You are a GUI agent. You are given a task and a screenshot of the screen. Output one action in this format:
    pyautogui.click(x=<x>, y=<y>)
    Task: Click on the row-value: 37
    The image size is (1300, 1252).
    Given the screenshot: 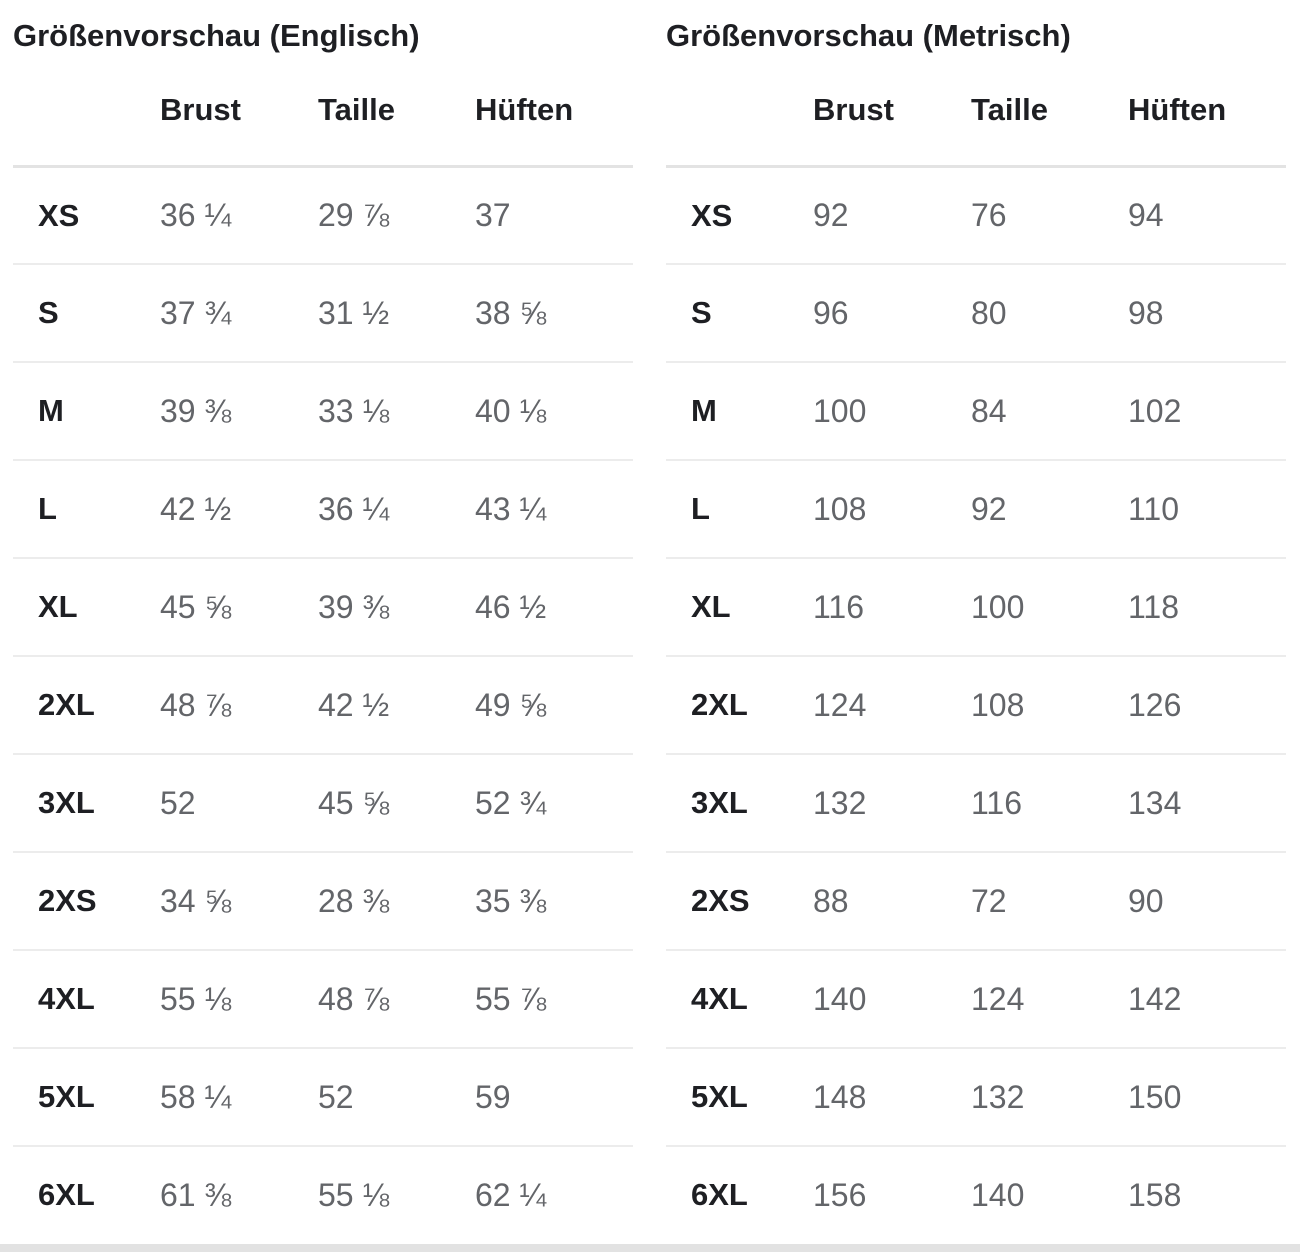 What is the action you would take?
    pyautogui.click(x=493, y=215)
    